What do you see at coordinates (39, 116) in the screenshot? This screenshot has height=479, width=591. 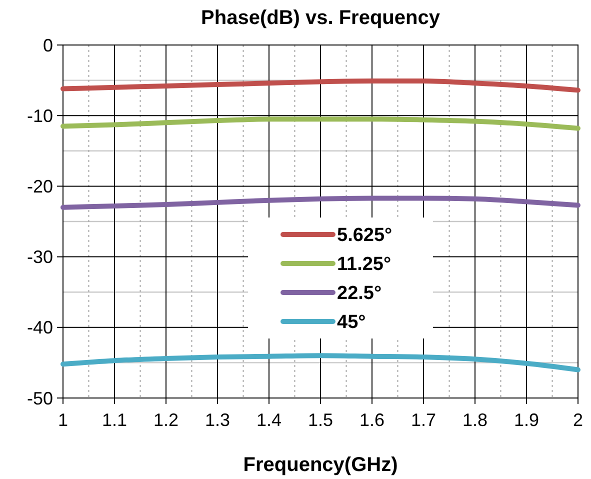 I see `y-tick-label: -10` at bounding box center [39, 116].